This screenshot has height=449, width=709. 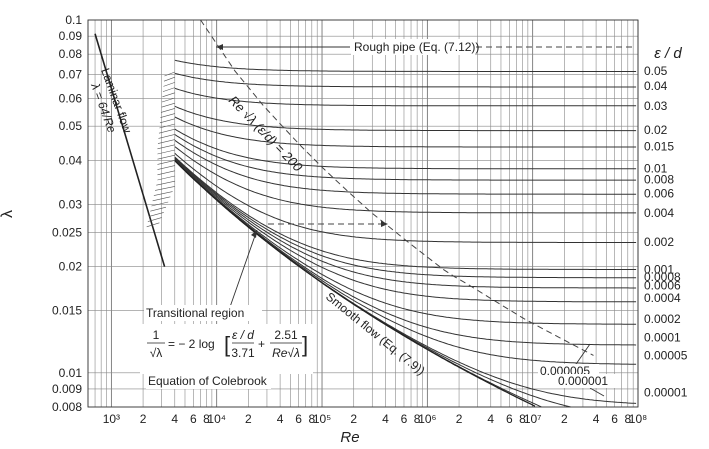 I want to click on y-tick-label: 0.04, so click(x=71, y=160).